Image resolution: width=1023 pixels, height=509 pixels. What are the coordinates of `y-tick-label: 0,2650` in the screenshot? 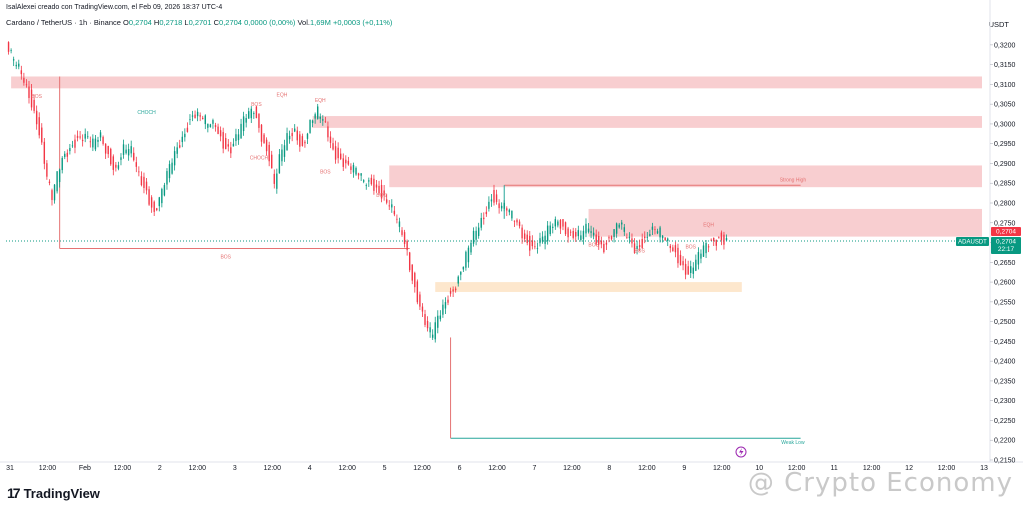 It's located at (1005, 263).